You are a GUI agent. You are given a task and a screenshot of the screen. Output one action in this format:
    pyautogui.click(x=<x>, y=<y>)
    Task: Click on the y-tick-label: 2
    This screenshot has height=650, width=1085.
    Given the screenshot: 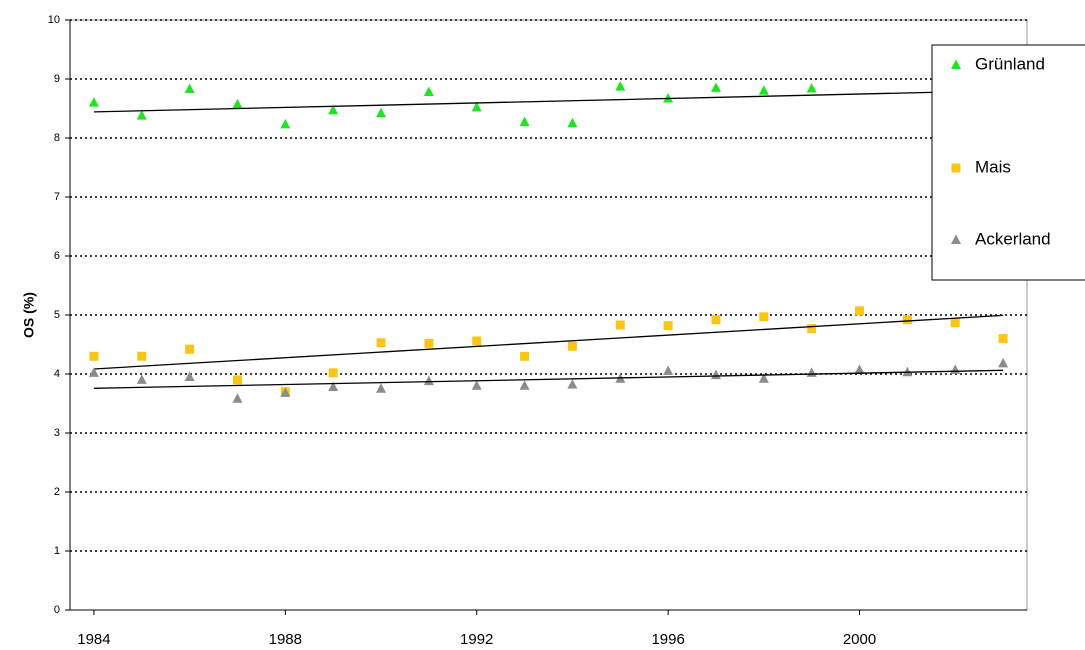 What is the action you would take?
    pyautogui.click(x=57, y=492)
    